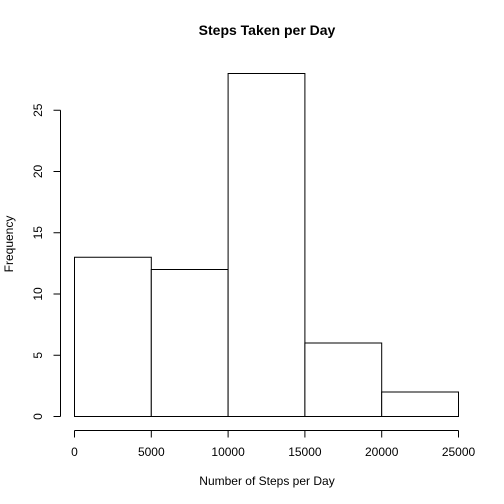 The width and height of the screenshot is (504, 504). I want to click on y-tick-label: 5, so click(38, 355).